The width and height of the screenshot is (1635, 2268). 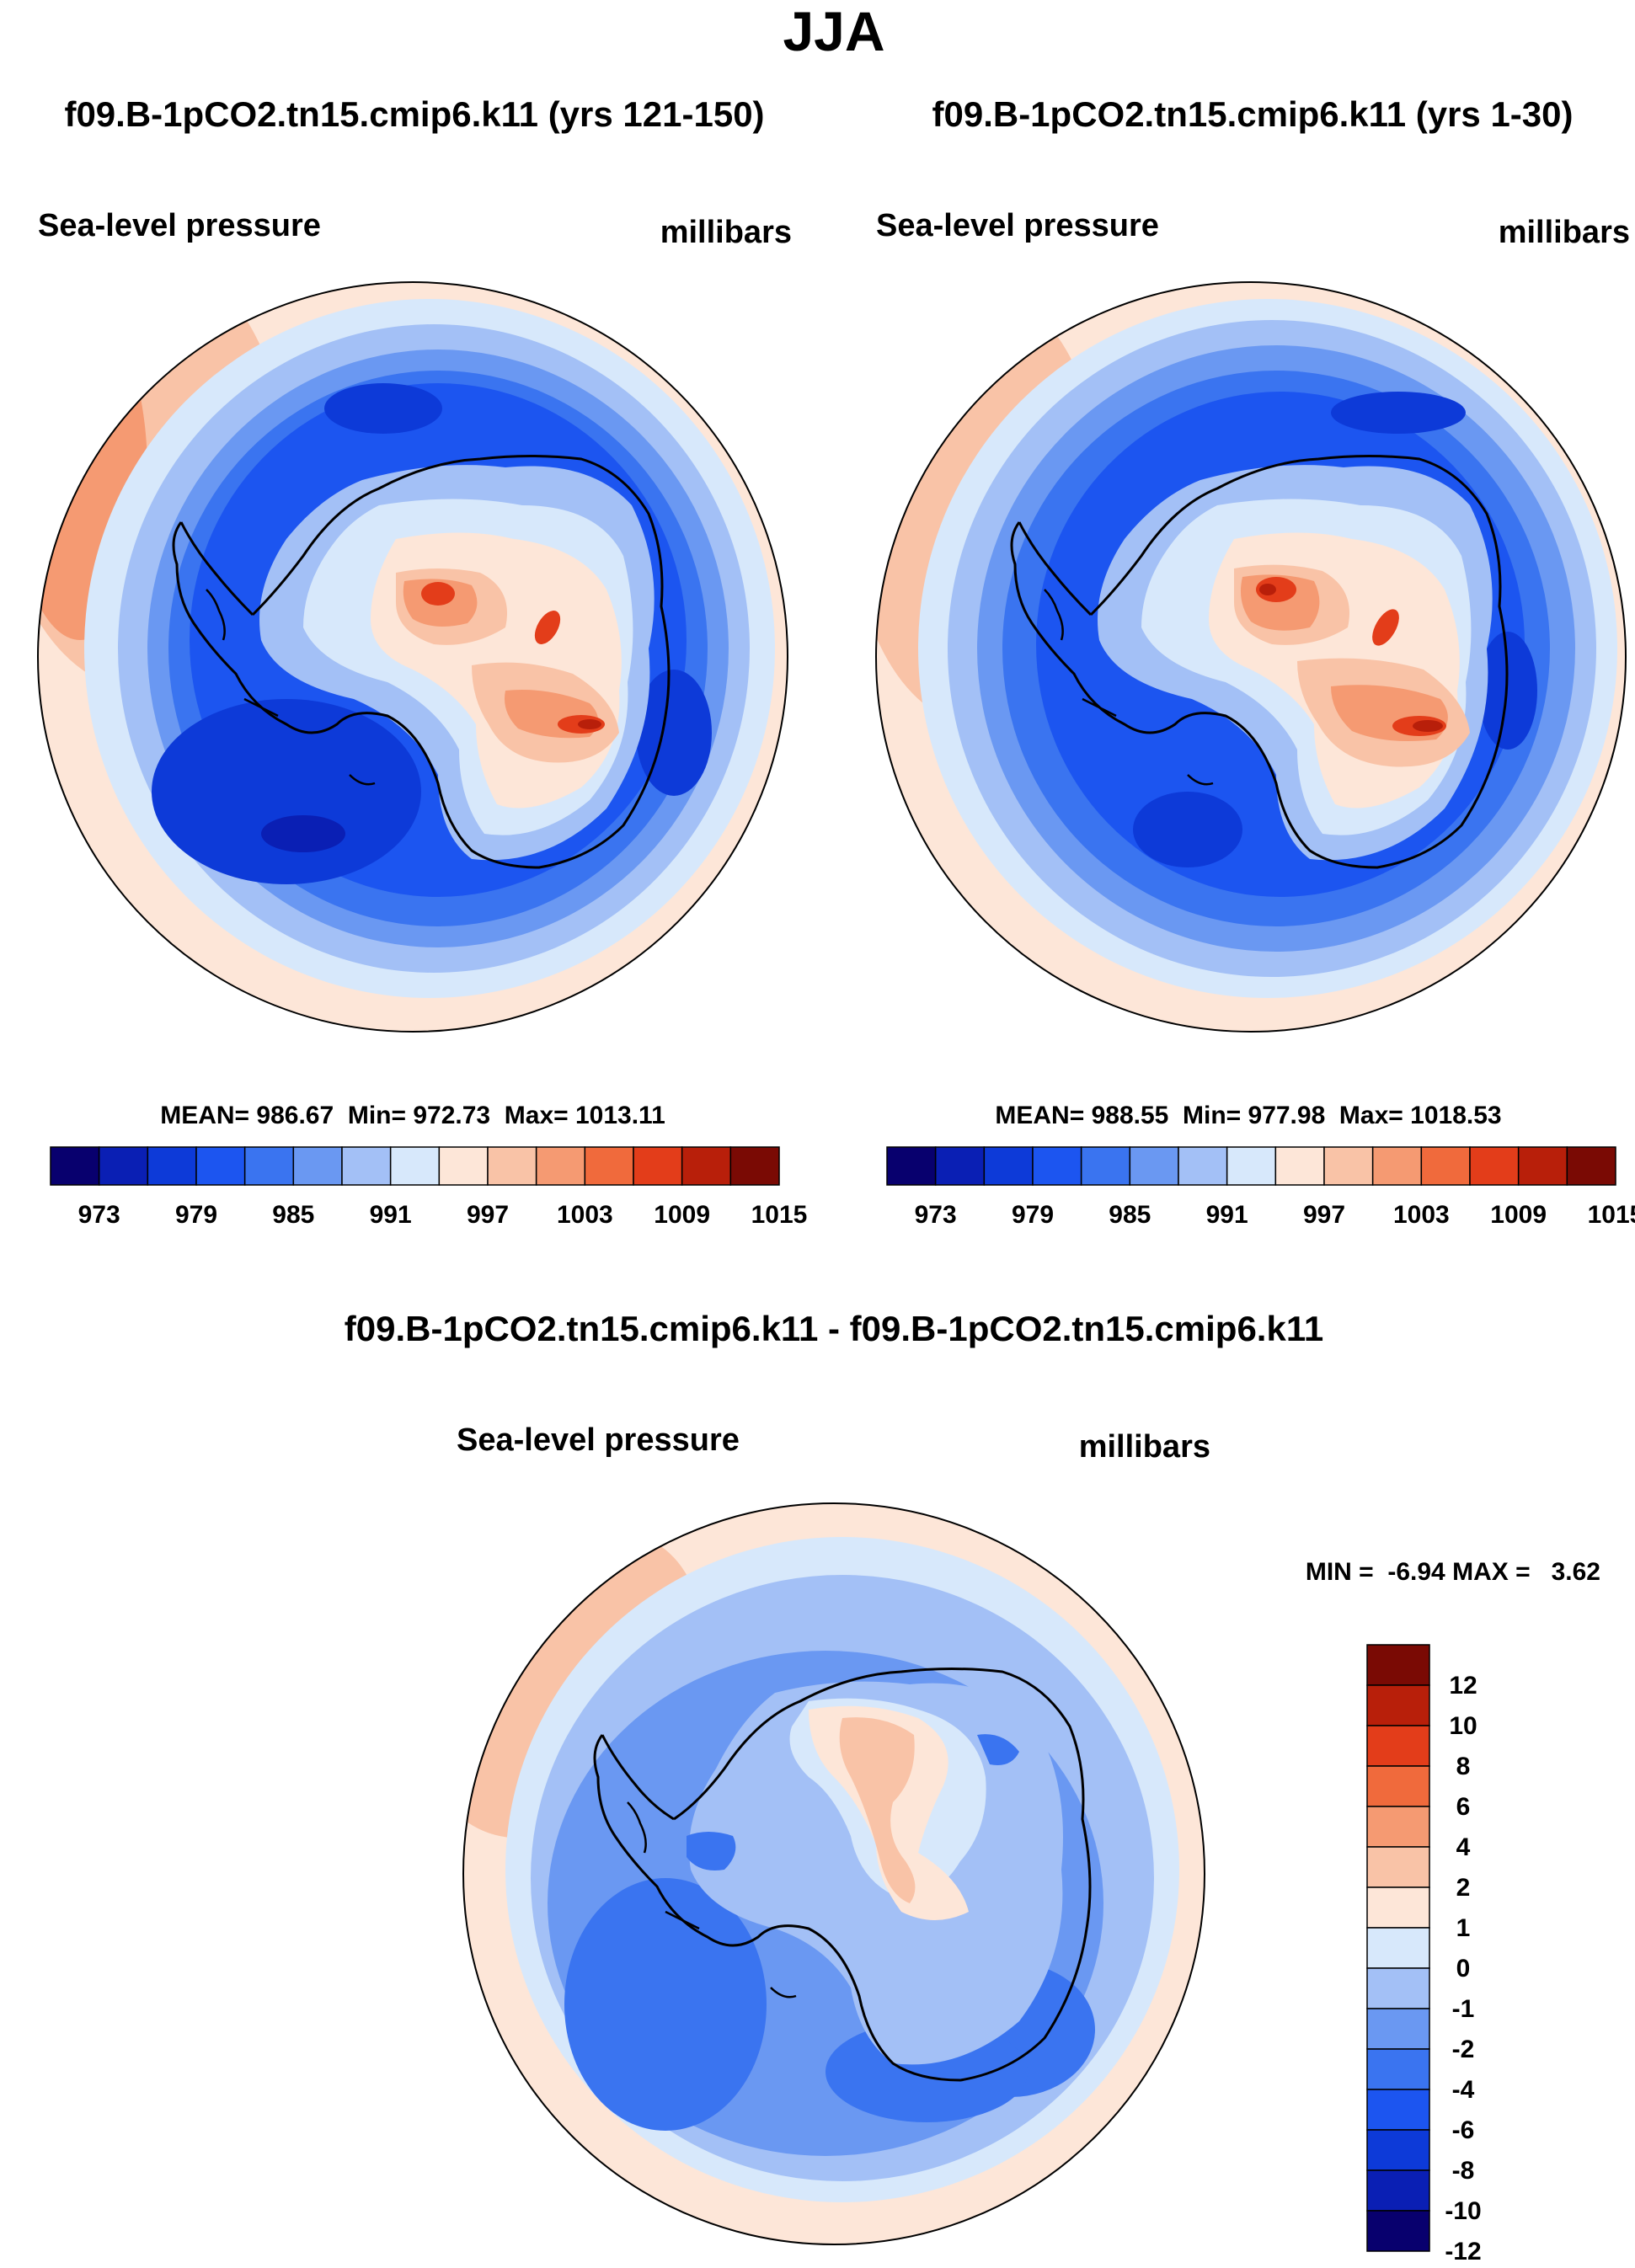 What do you see at coordinates (1463, 1888) in the screenshot?
I see `colorbar-tick-label: 2` at bounding box center [1463, 1888].